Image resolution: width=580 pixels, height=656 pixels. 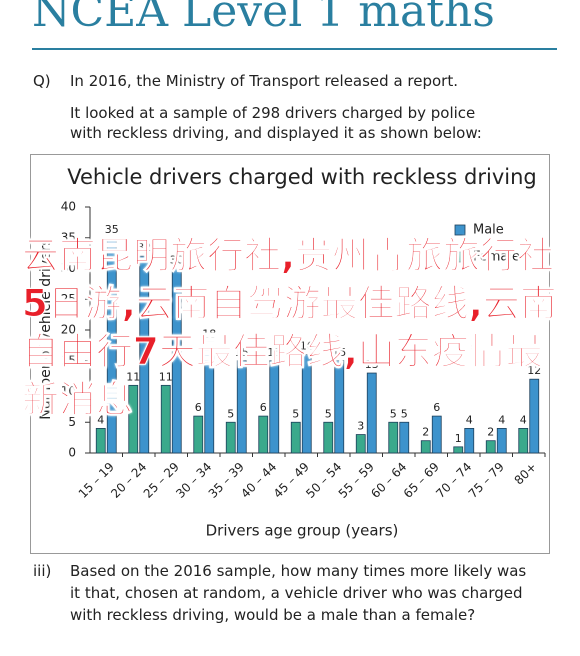 I want to click on value-label: 32, so click(x=144, y=247).